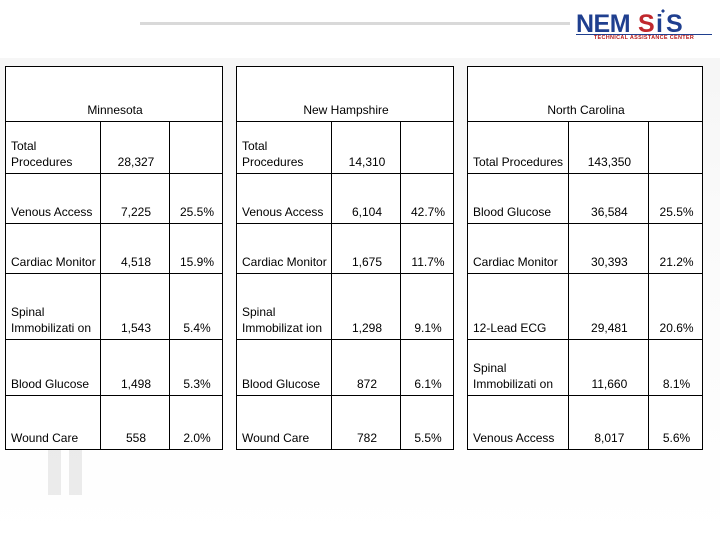  I want to click on state-header: Minnesota, so click(114, 94).